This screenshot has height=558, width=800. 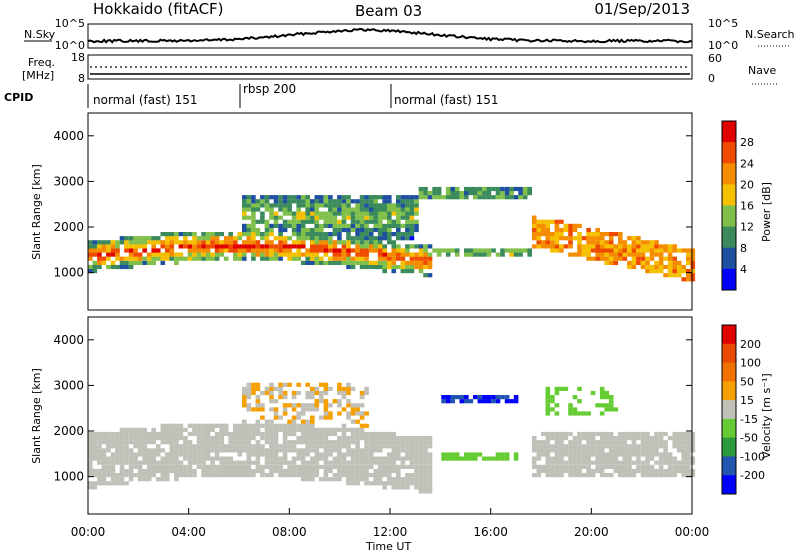 I want to click on xtick-label: 00:00, so click(x=88, y=532).